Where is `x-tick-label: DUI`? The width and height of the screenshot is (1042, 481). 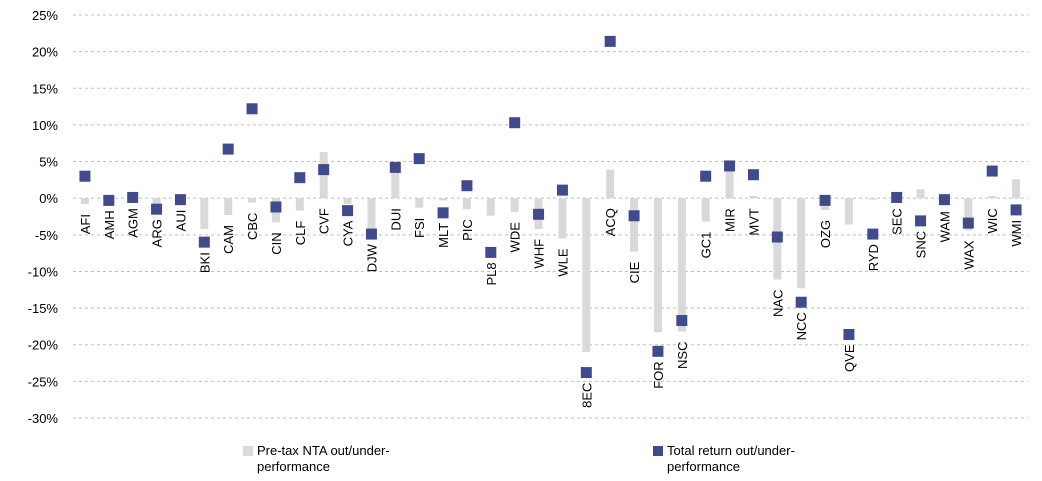
x-tick-label: DUI is located at coordinates (395, 219).